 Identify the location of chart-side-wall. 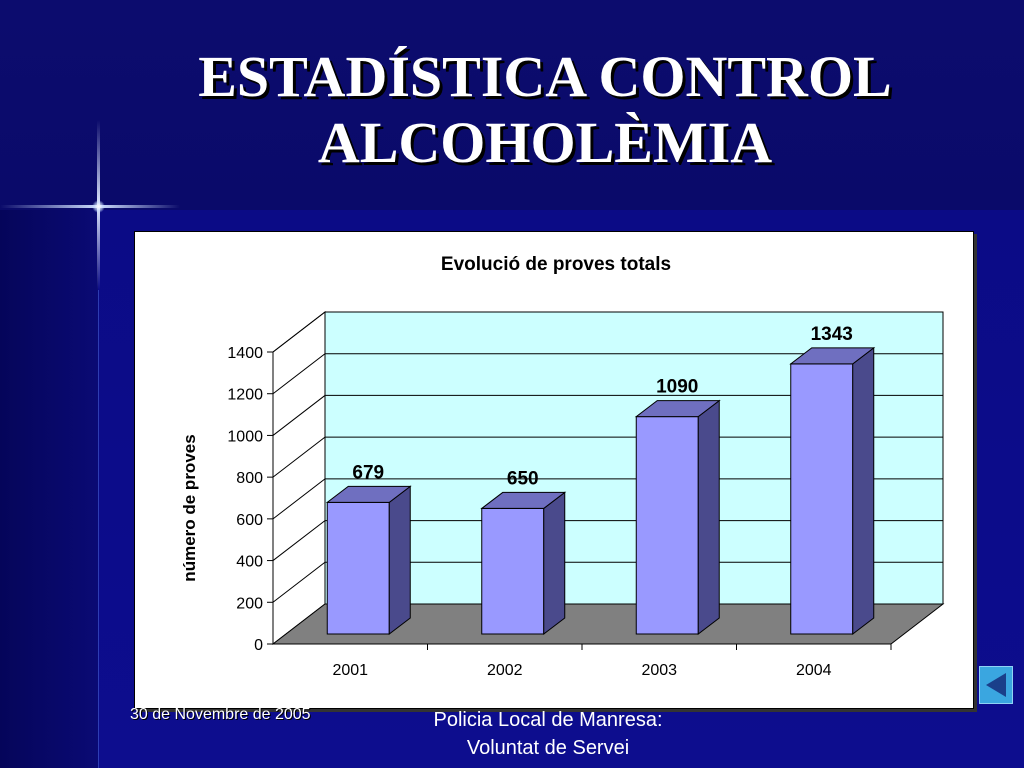
(299, 478).